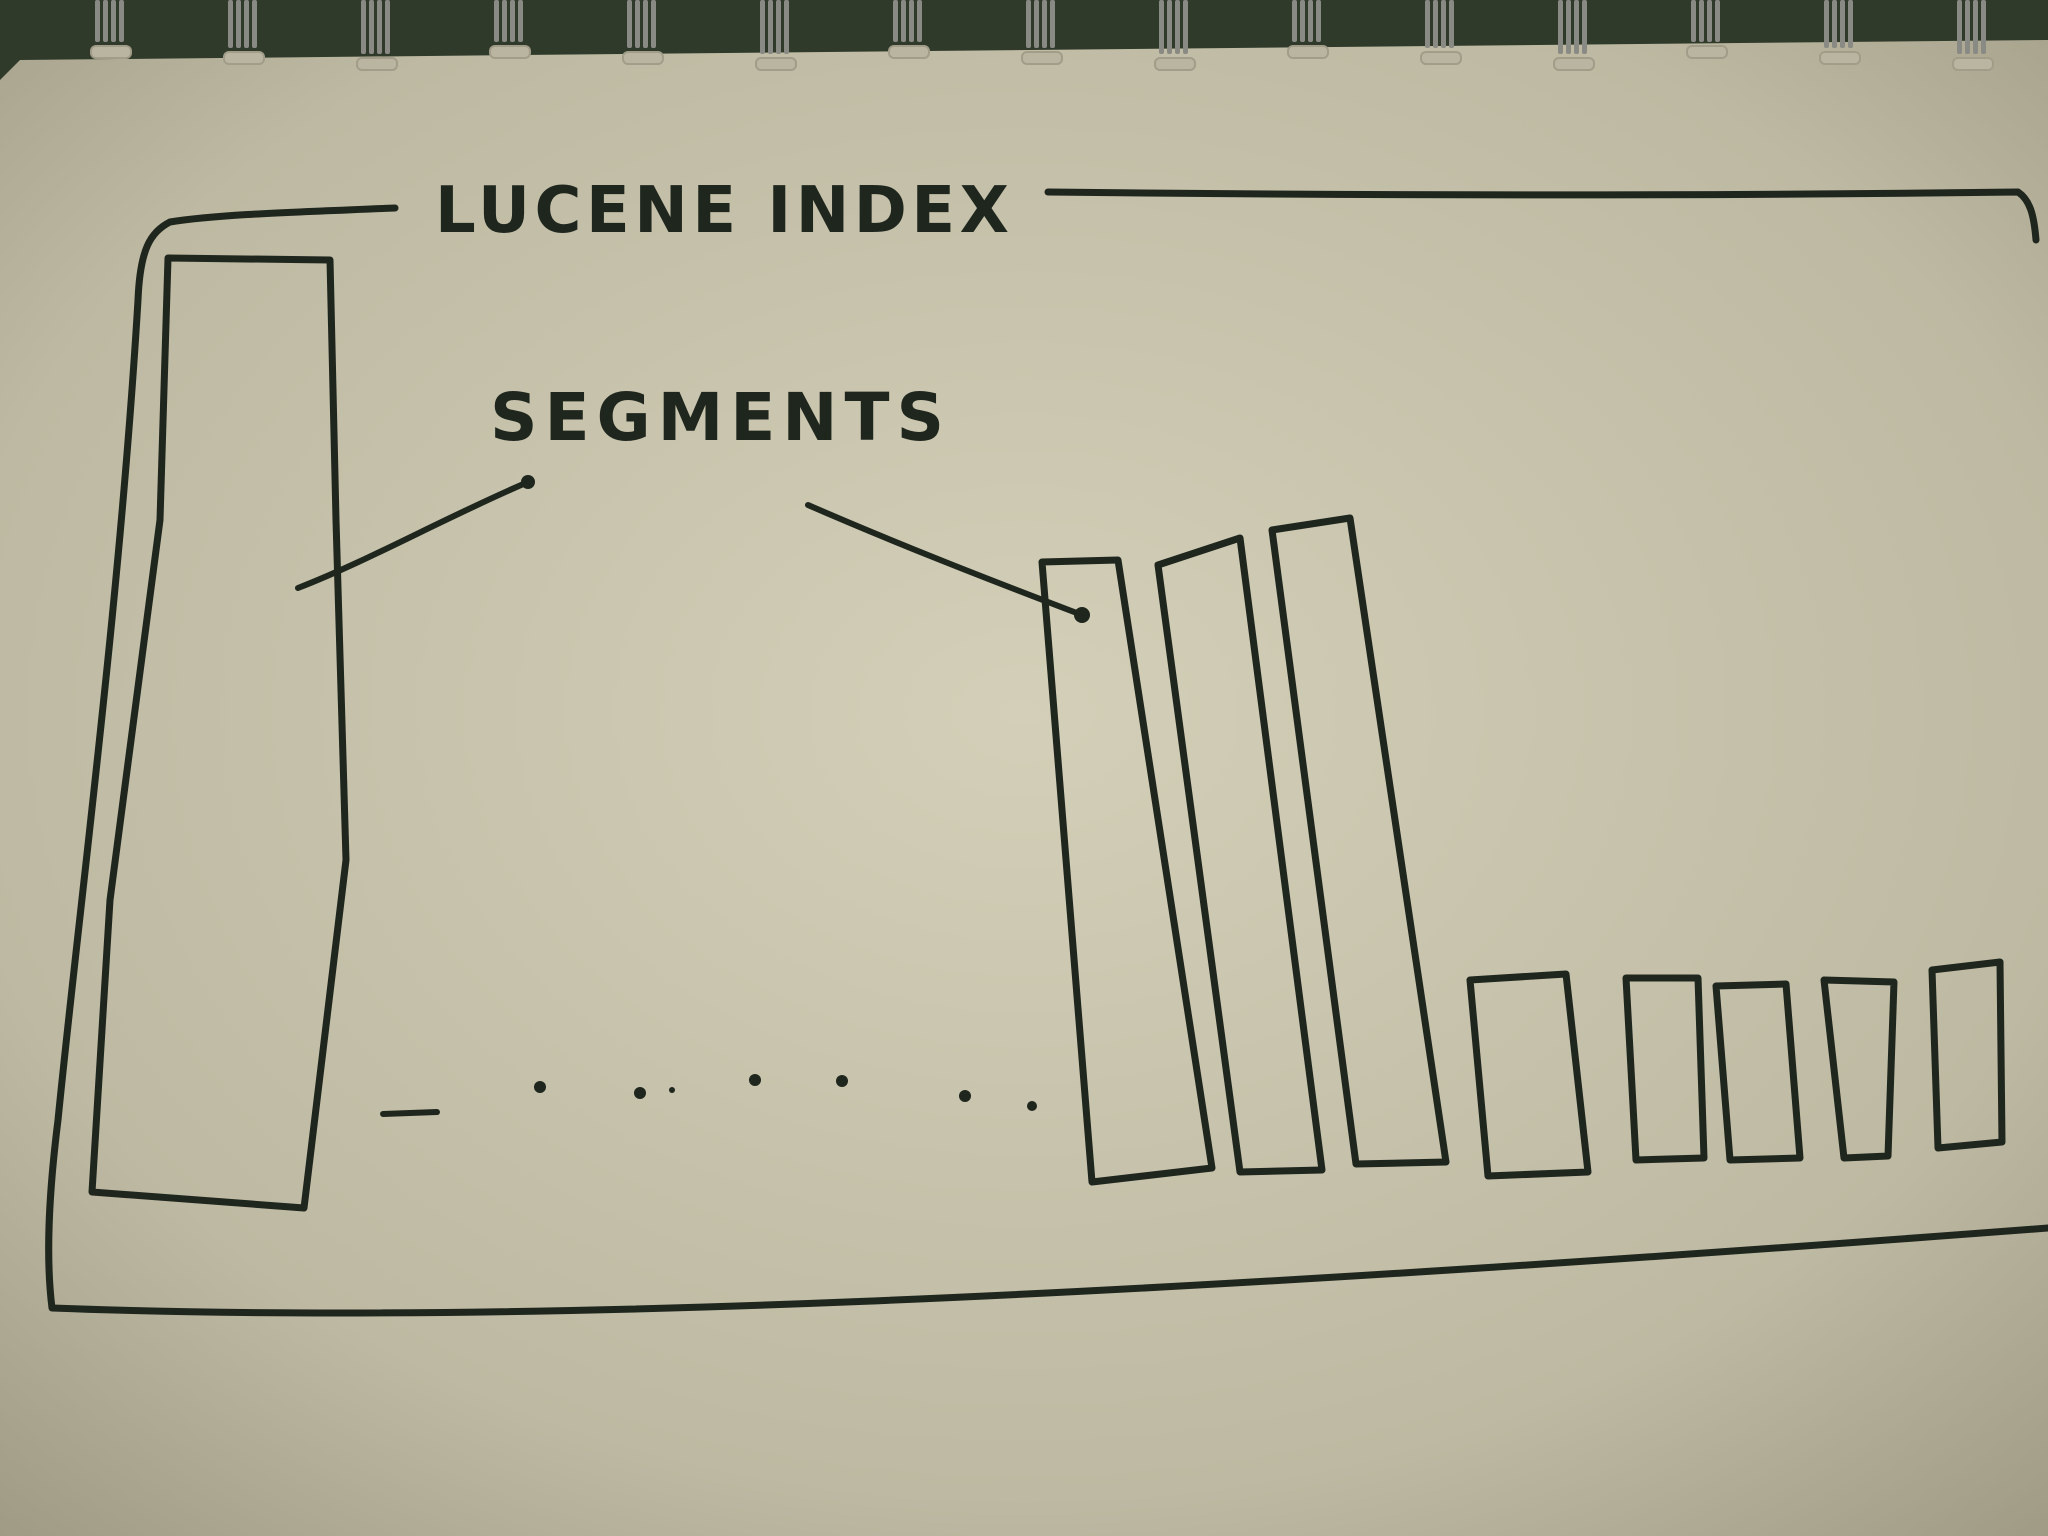 Image resolution: width=2048 pixels, height=1536 pixels. Describe the element at coordinates (1542, 216) in the screenshot. I see `index-outline-top-right` at that location.